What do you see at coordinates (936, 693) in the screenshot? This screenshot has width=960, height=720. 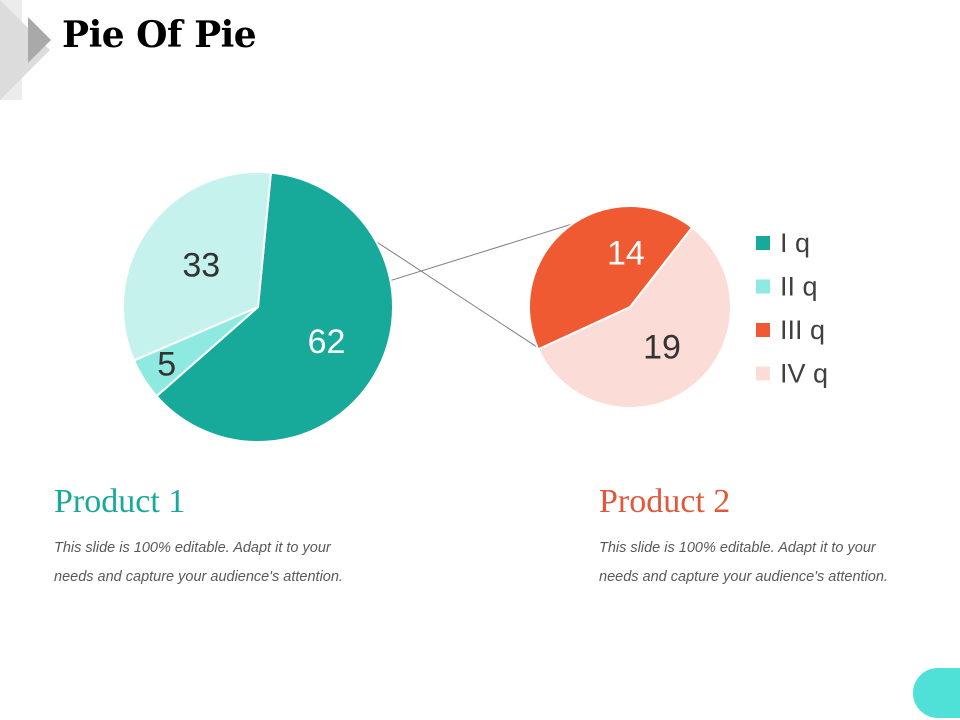 I see `corner-accent-button` at bounding box center [936, 693].